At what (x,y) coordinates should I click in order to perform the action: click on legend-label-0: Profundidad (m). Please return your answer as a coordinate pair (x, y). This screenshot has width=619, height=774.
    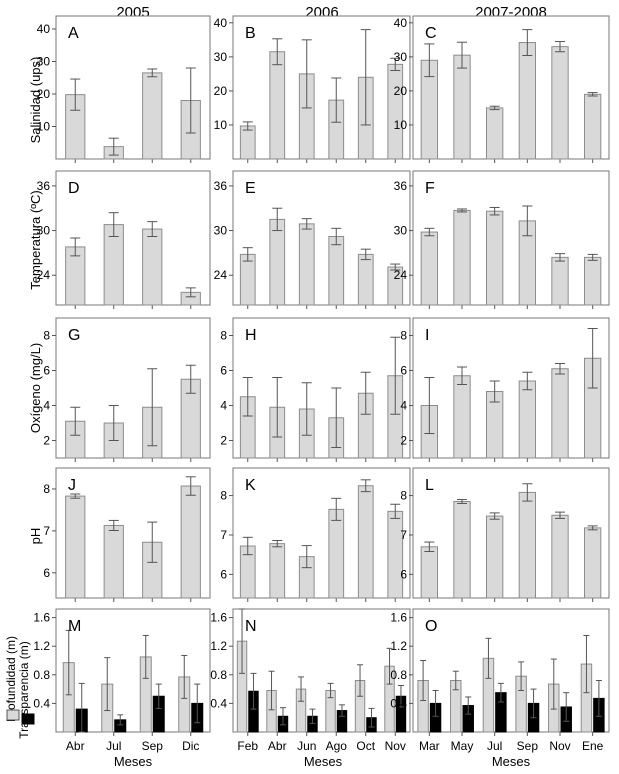
    Looking at the image, I should click on (11, 679).